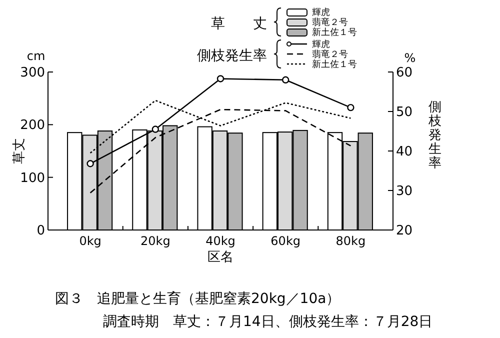 The image size is (500, 338). Describe the element at coordinates (197, 298) in the screenshot. I see `caption: 図３ 追肥量と生育（基肥窒素20kg／10a）` at that location.